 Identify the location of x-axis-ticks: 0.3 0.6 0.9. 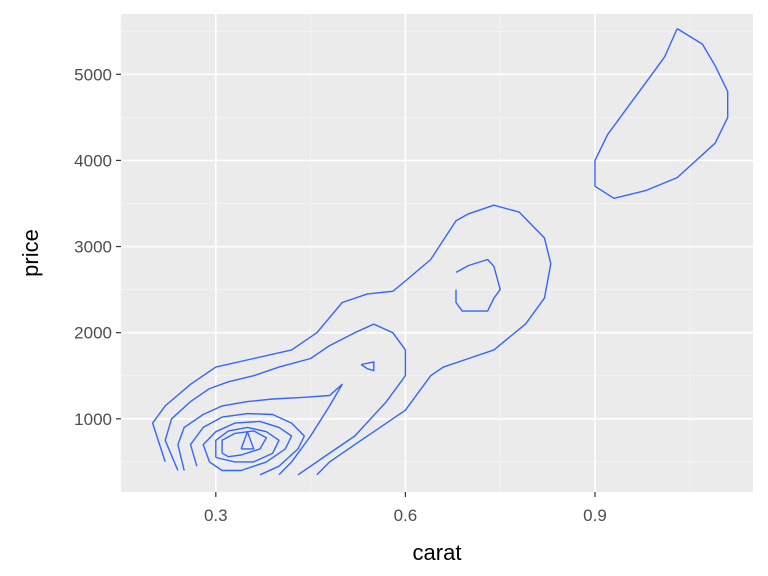
(405, 508).